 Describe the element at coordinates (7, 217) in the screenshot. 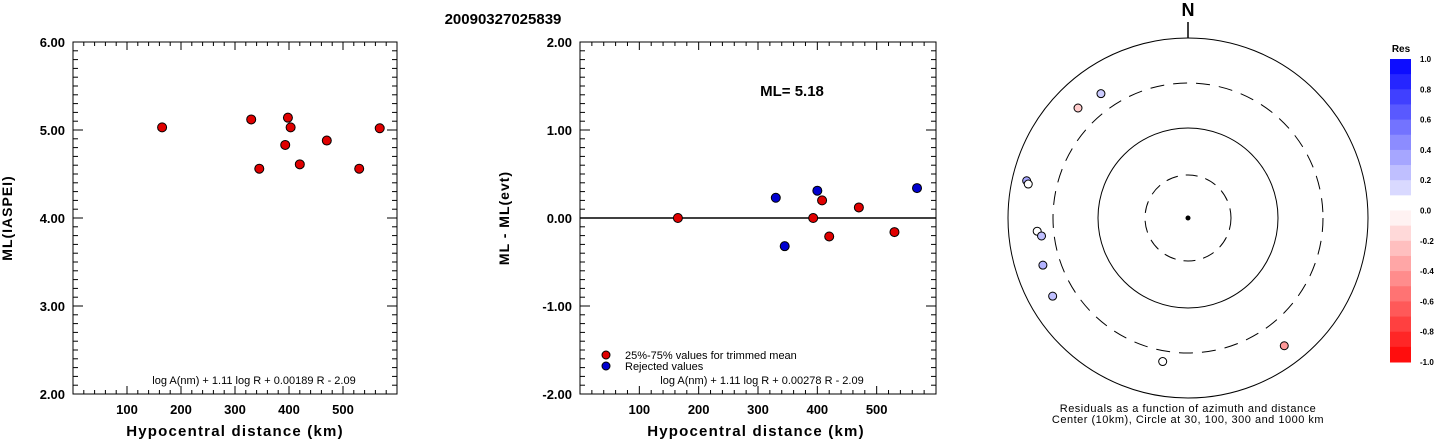

I see `p1-ylabel: ML(IASPEI)` at that location.